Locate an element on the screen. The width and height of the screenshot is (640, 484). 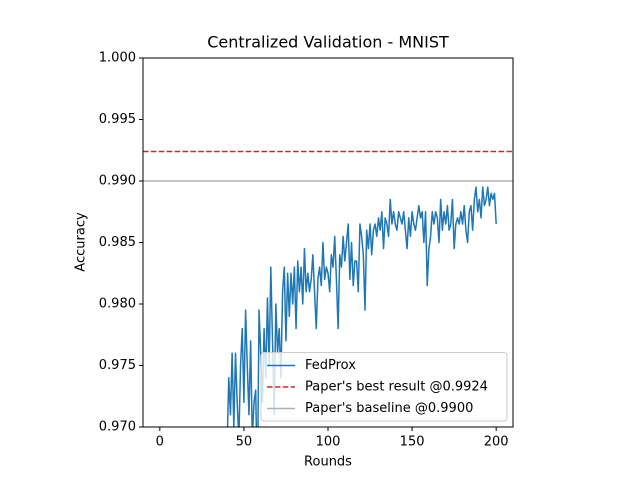
chart-title: Centralized Validation - MNIST is located at coordinates (328, 42).